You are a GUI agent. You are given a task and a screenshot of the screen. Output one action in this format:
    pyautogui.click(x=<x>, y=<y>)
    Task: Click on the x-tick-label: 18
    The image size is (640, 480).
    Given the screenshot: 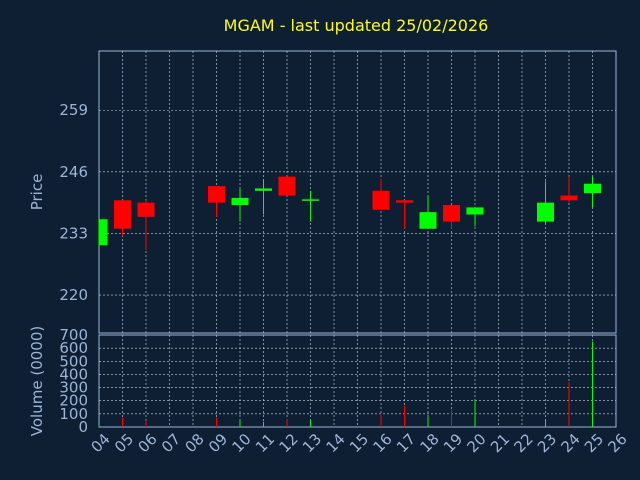 What is the action you would take?
    pyautogui.click(x=430, y=443)
    